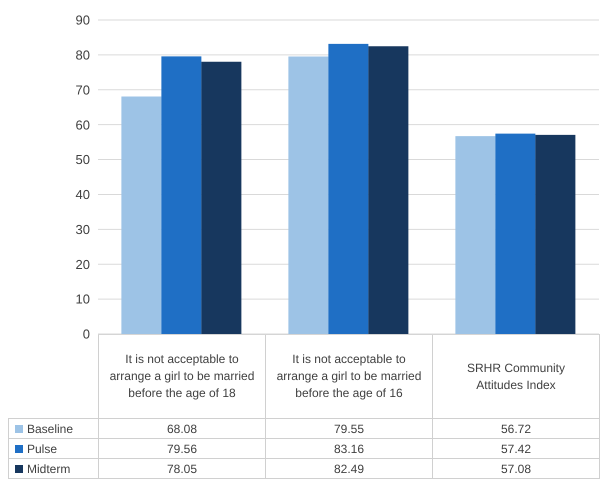 The height and width of the screenshot is (491, 607). I want to click on data-label: 78.05, so click(182, 468).